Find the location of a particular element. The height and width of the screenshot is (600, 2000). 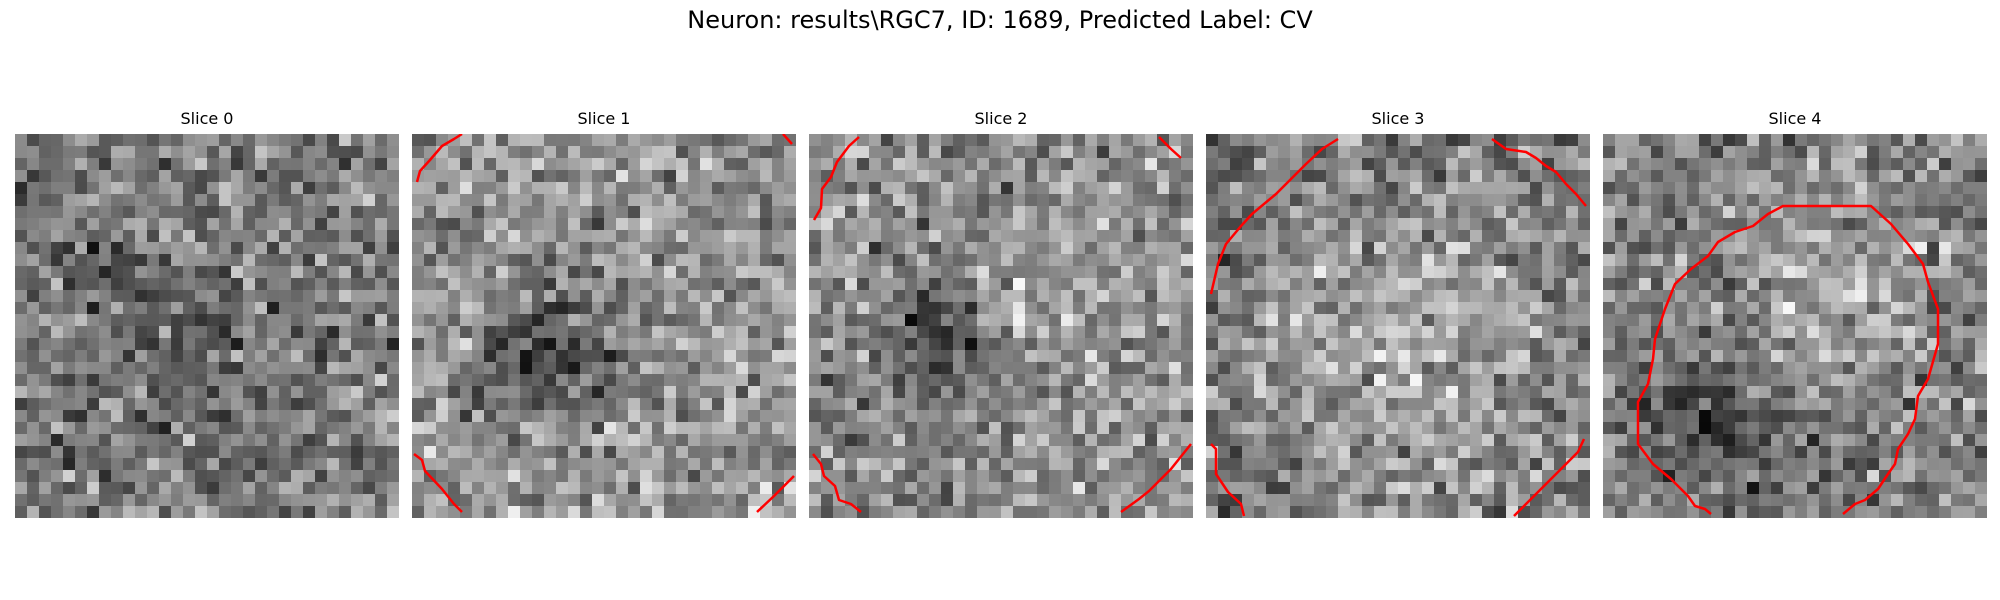

slice-panel-0: Slice 0 is located at coordinates (207, 313).